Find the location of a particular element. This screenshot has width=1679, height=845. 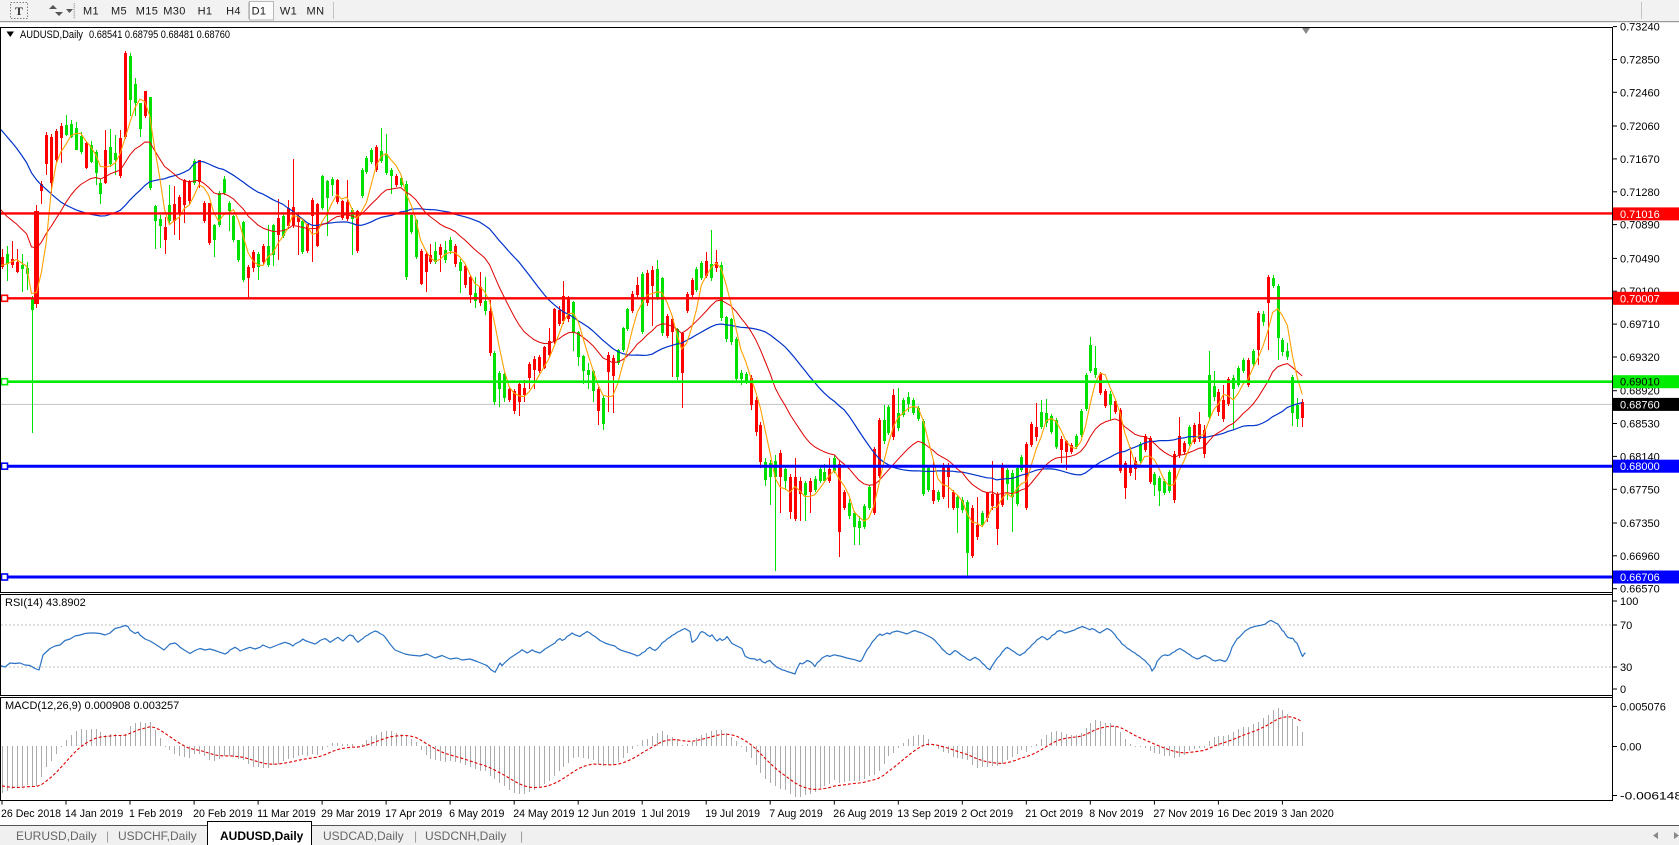

svg-text: 0.67350 is located at coordinates (1640, 524).